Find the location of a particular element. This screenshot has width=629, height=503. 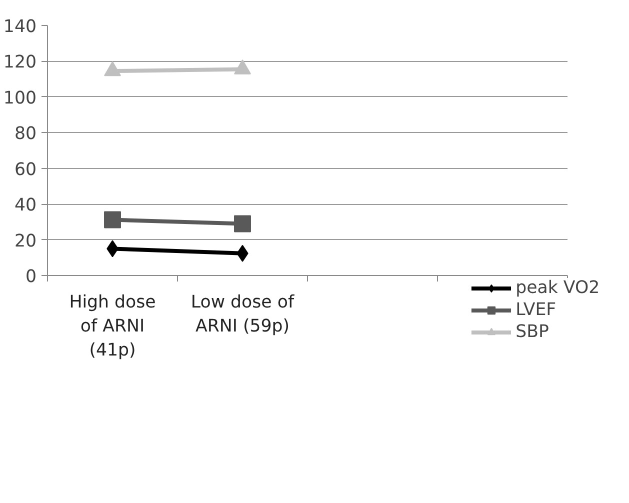

y-tick-label: 120 is located at coordinates (20, 62).